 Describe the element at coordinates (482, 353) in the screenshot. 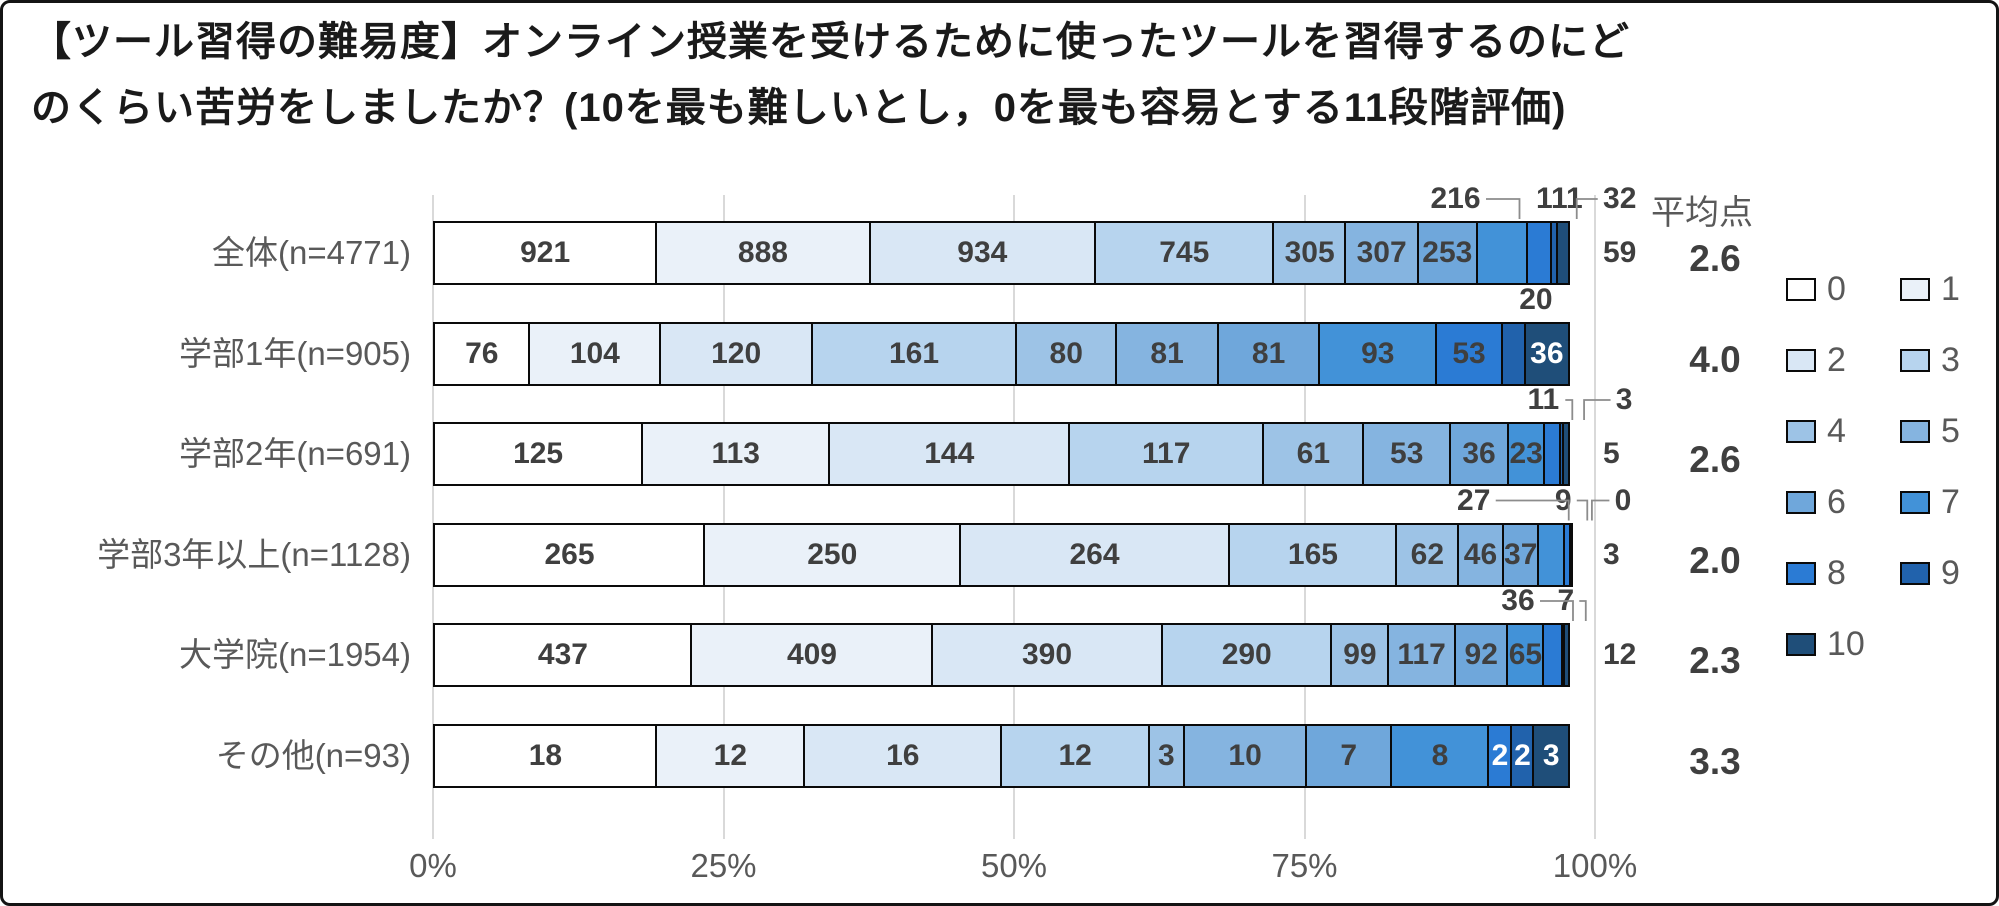

I see `bar-segment: 76` at that location.